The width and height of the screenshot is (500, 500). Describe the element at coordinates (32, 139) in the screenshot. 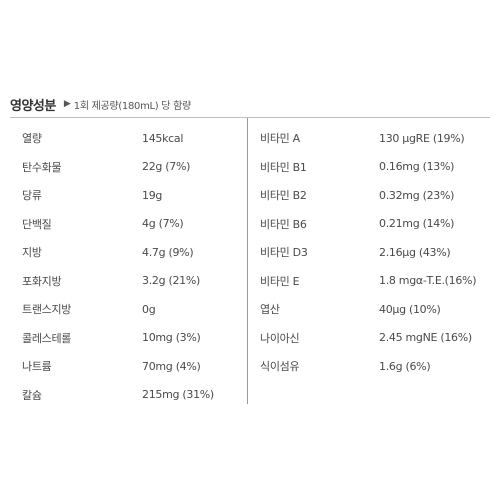

I see `nutrient-name: 열량` at that location.